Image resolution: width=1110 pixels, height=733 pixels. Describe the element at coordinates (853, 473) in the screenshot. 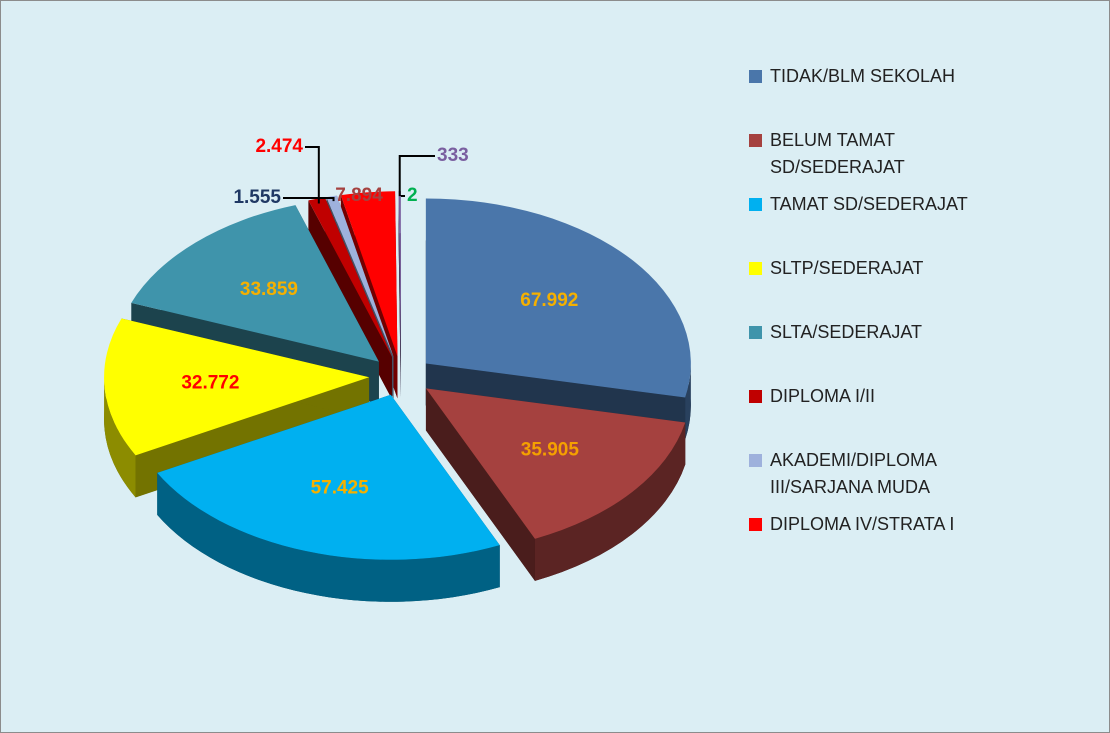

I see `legend-label: AKADEMI/DIPLOMA III/SARJANA MUDA` at that location.